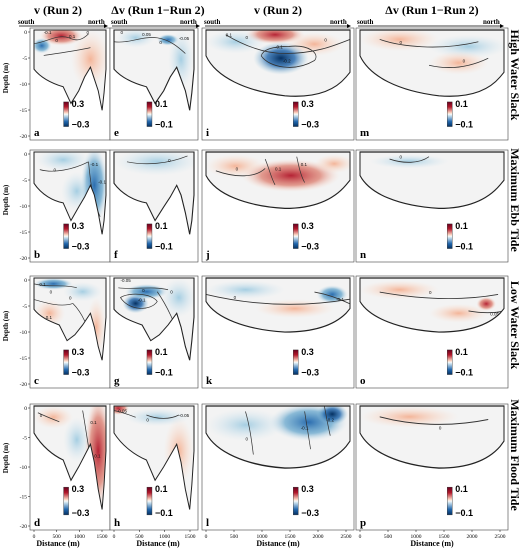 Image resolution: width=527 pixels, height=550 pixels. I want to click on row-title-4: Maximum Flood Tide, so click(515, 455).